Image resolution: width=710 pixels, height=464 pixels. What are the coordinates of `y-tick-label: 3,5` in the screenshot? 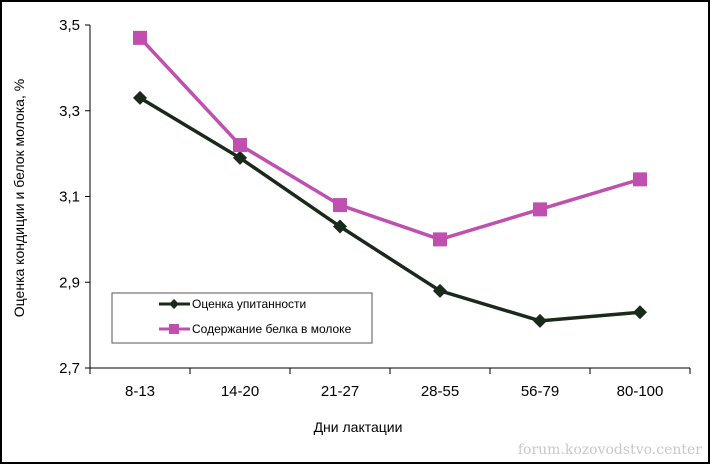 It's located at (69, 25).